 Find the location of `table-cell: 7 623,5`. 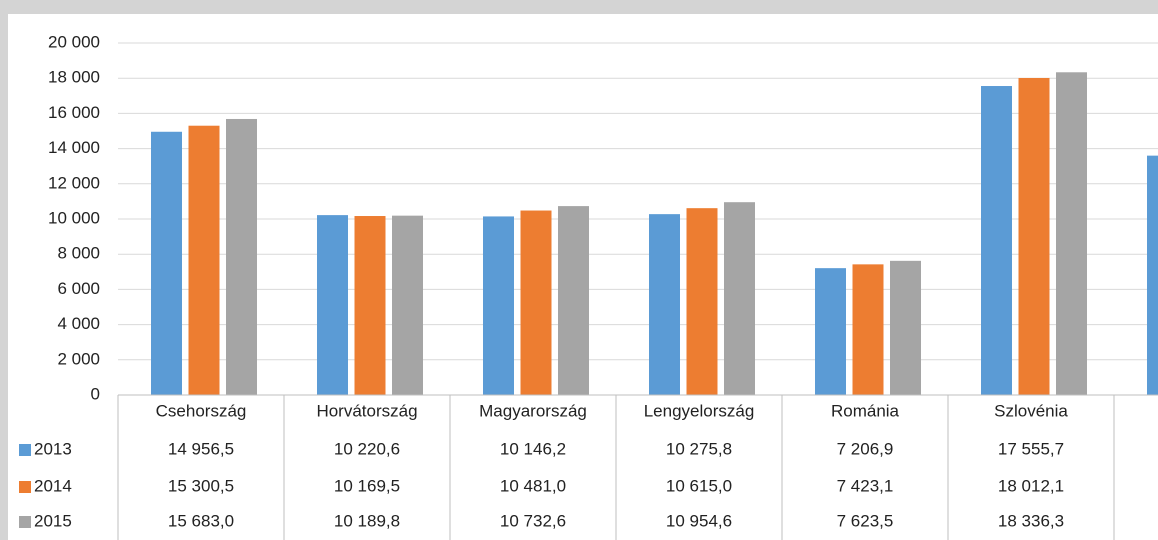

table-cell: 7 623,5 is located at coordinates (865, 520).